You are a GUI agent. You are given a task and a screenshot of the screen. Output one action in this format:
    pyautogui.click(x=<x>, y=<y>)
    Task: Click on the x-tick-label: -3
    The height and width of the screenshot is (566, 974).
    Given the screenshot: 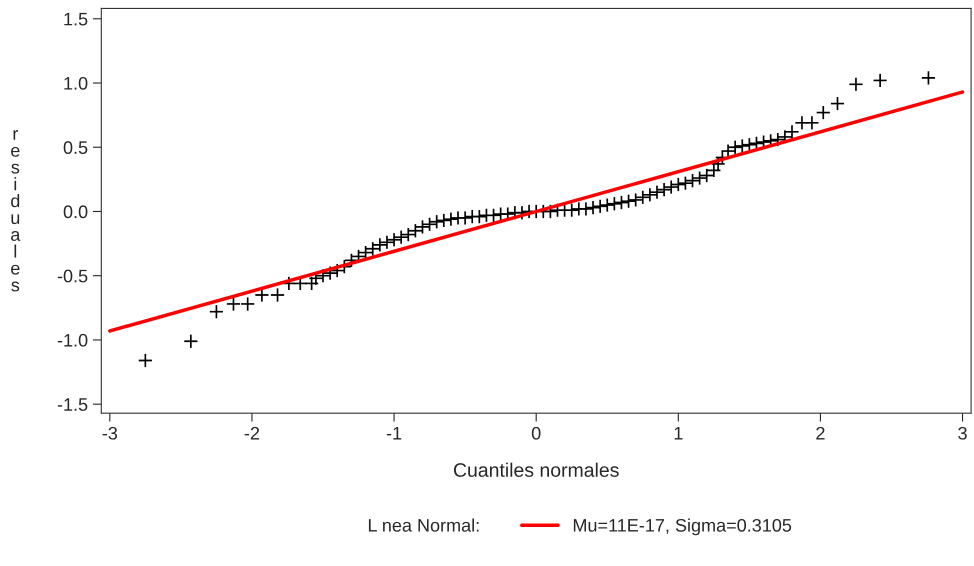 What is the action you would take?
    pyautogui.click(x=110, y=433)
    